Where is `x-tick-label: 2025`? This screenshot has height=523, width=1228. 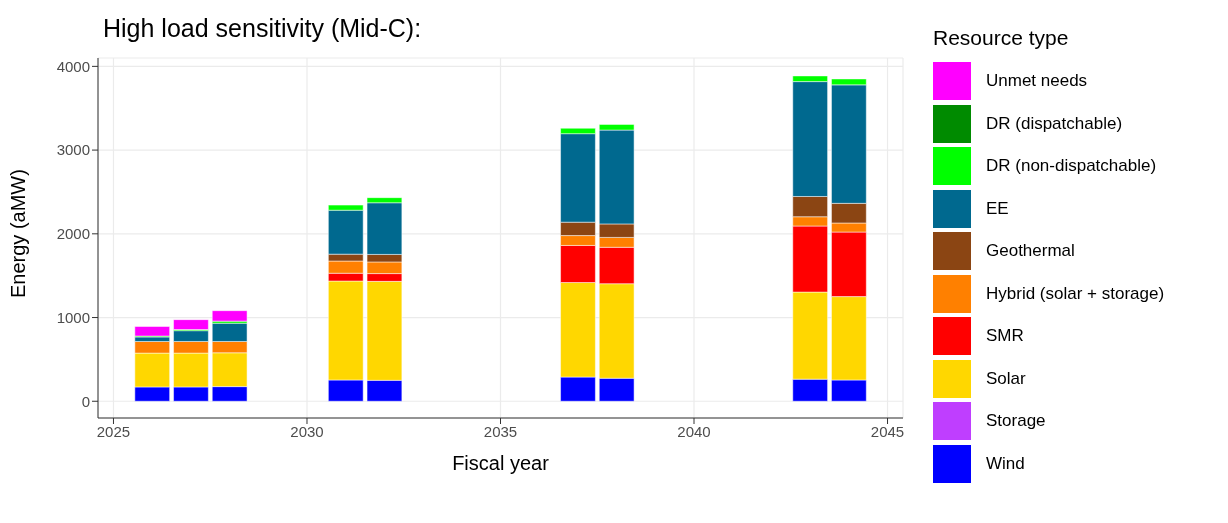
x-tick-label: 2025 is located at coordinates (113, 431).